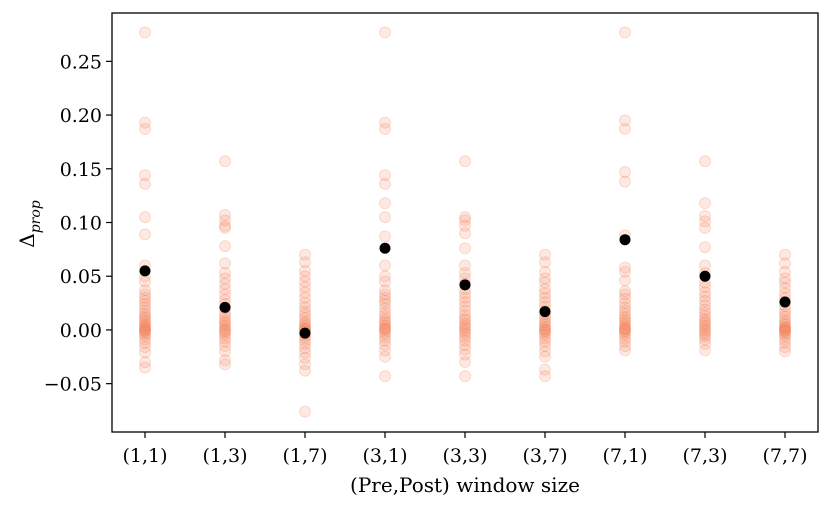 Image resolution: width=830 pixels, height=510 pixels. I want to click on x-tick-label-8: (7,7), so click(784, 456).